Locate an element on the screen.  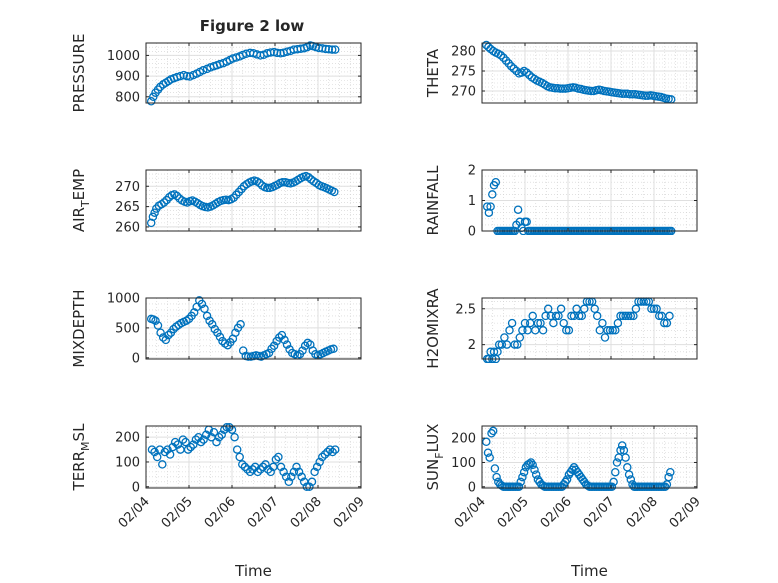
chart-sunflux-ytick-label: 0 is located at coordinates (472, 487).